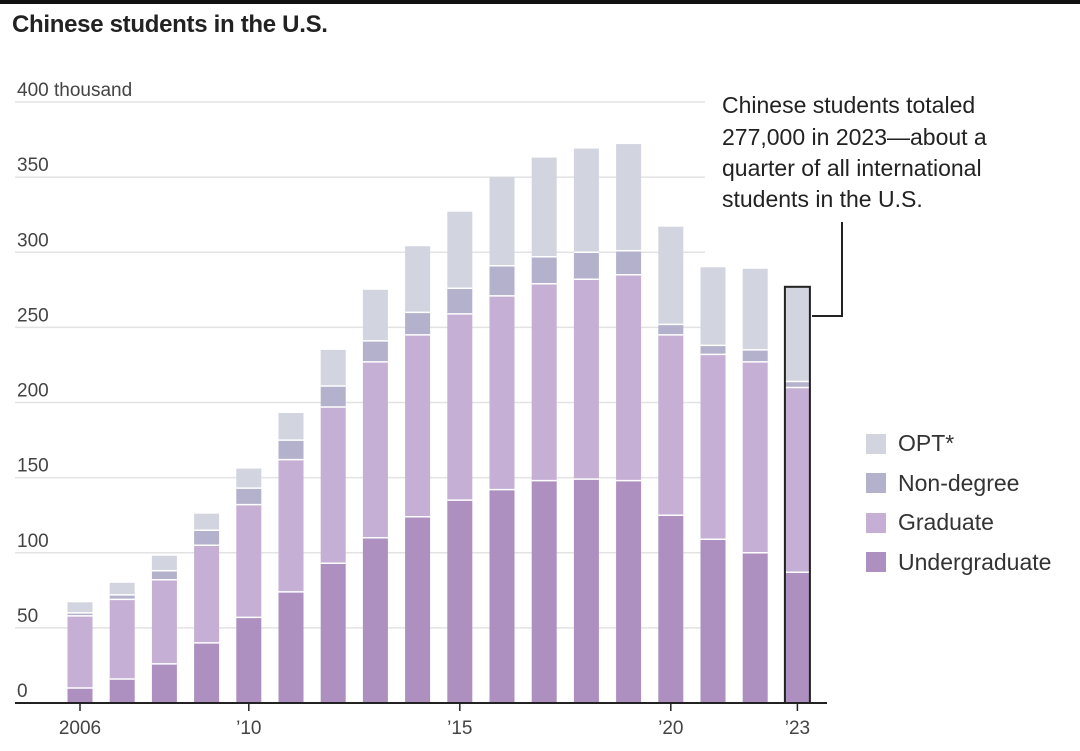 This screenshot has height=751, width=1080. I want to click on bar-2008-opt, so click(164, 563).